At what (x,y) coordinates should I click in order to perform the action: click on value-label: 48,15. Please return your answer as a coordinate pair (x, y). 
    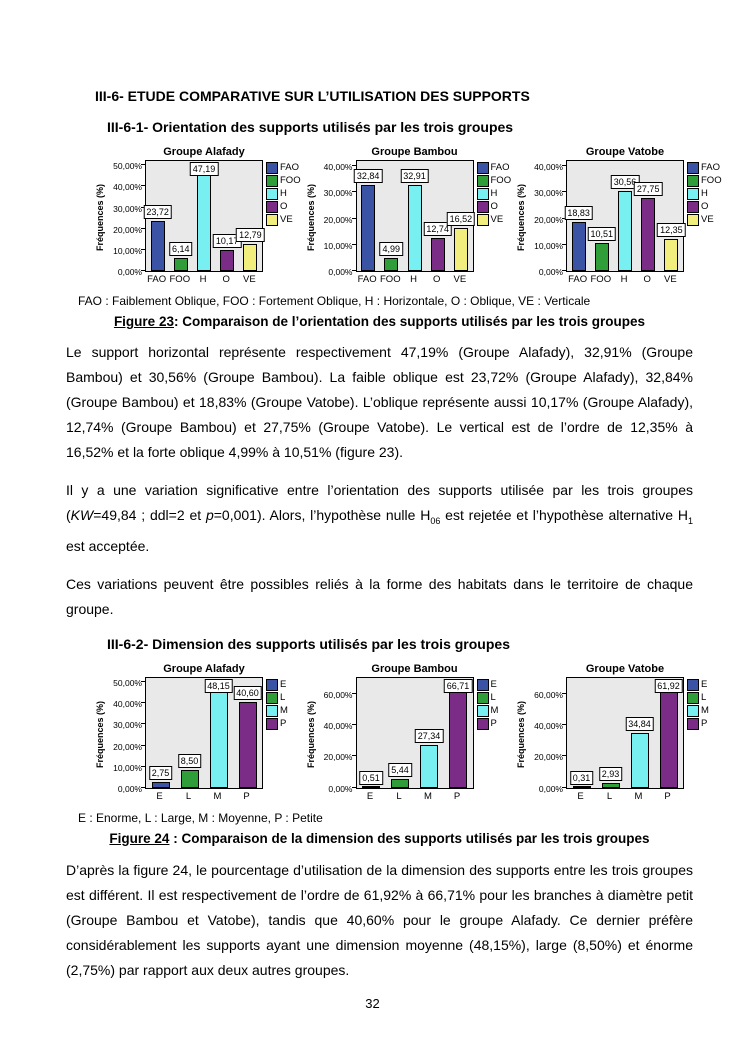
    Looking at the image, I should click on (218, 685).